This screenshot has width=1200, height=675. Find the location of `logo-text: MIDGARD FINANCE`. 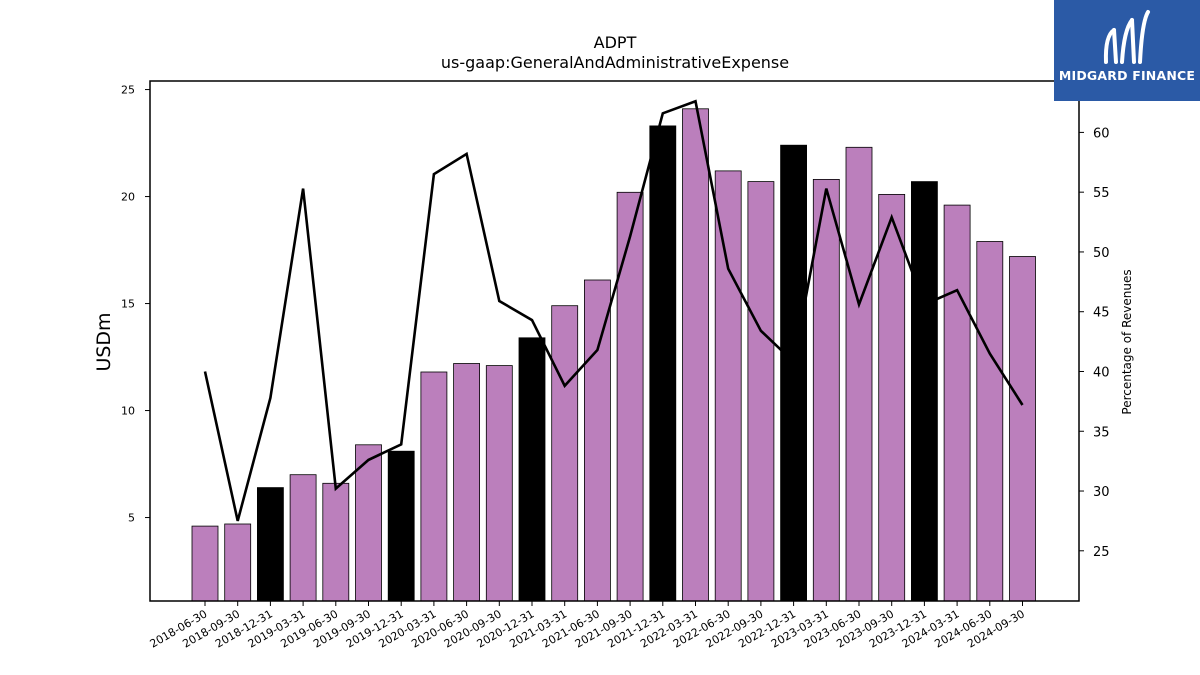

logo-text: MIDGARD FINANCE is located at coordinates (1127, 75).